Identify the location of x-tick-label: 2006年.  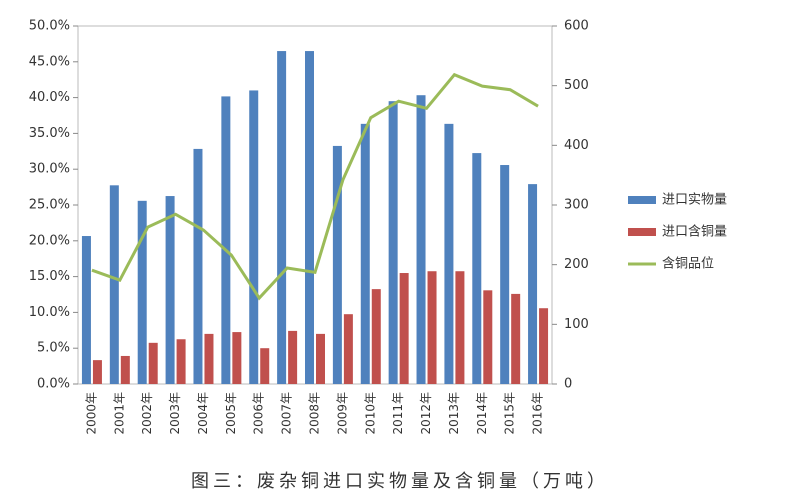
(259, 413).